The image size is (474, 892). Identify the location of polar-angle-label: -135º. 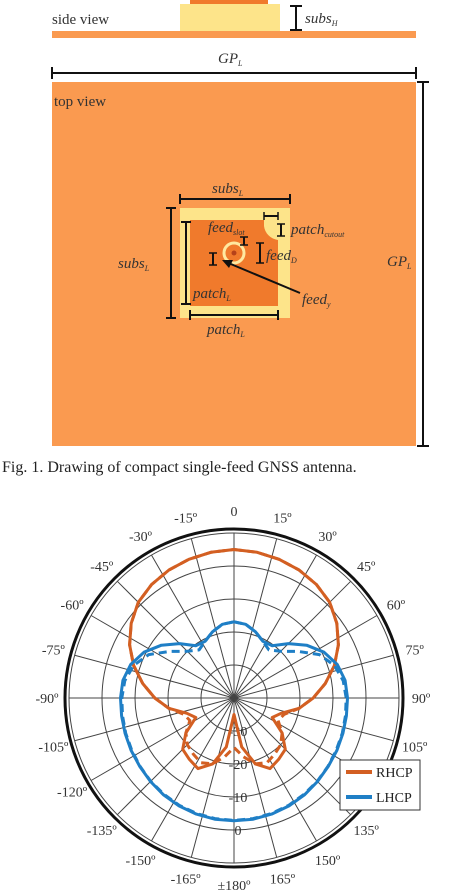
(102, 831).